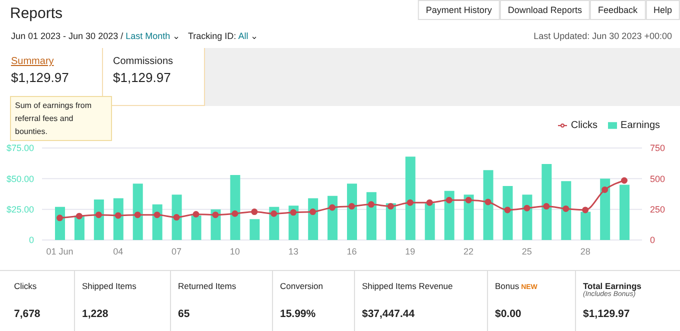 The height and width of the screenshot is (331, 680). What do you see at coordinates (118, 251) in the screenshot?
I see `x-tick-label: 04` at bounding box center [118, 251].